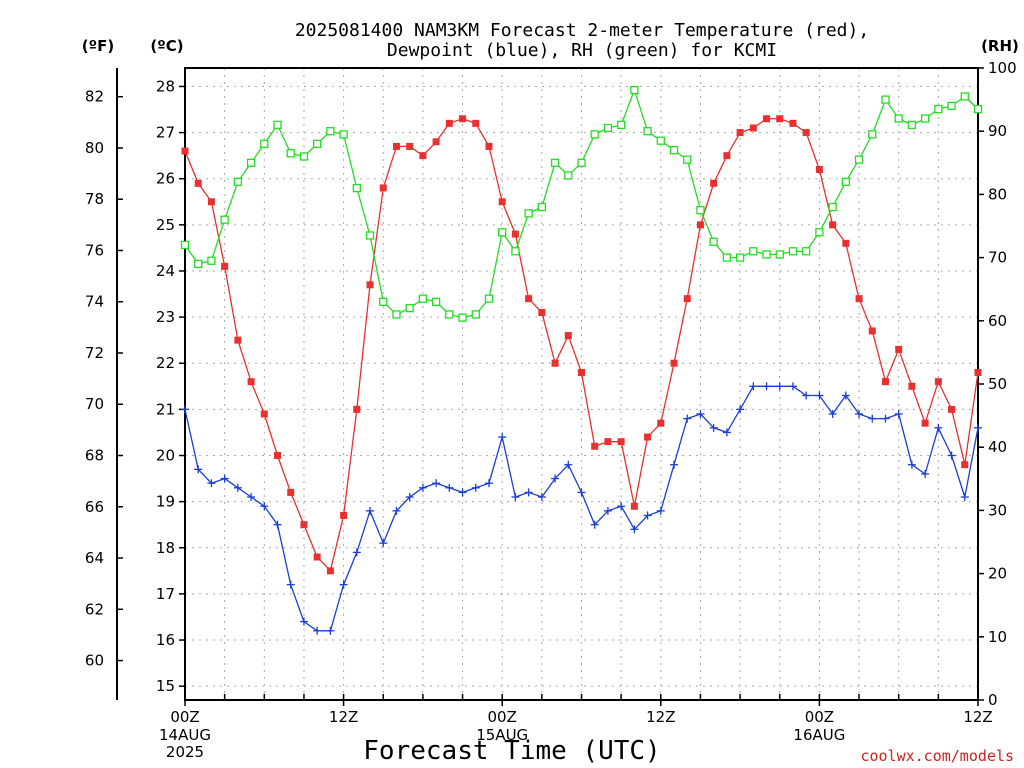 This screenshot has width=1024, height=768. What do you see at coordinates (165, 271) in the screenshot?
I see `celsius-tick-label: 24` at bounding box center [165, 271].